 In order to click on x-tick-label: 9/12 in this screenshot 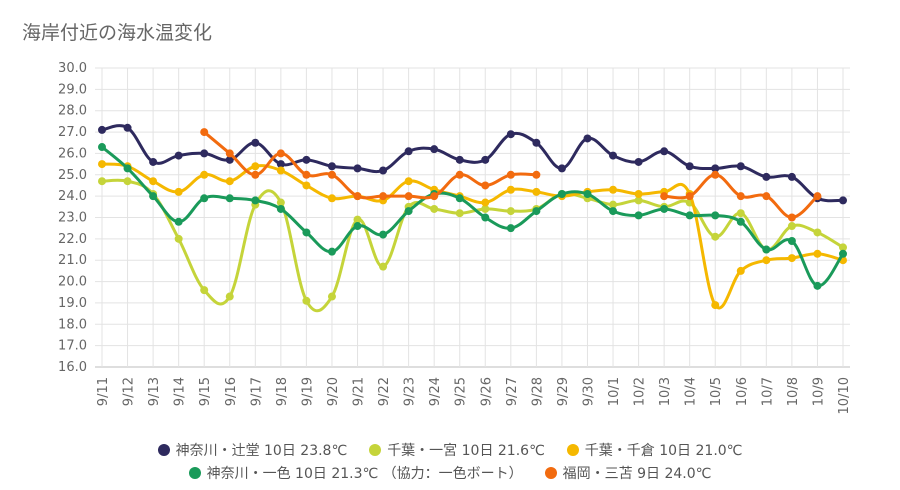, I will do `click(129, 391)`.